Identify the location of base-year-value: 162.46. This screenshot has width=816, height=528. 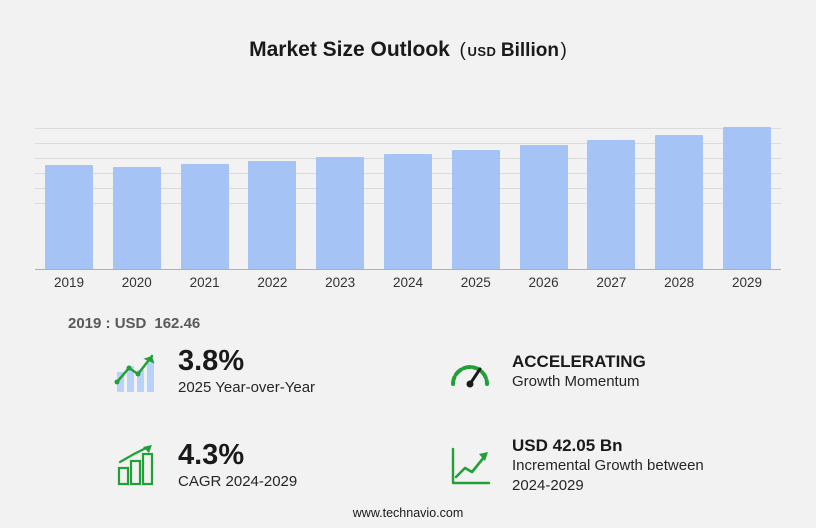
(177, 323).